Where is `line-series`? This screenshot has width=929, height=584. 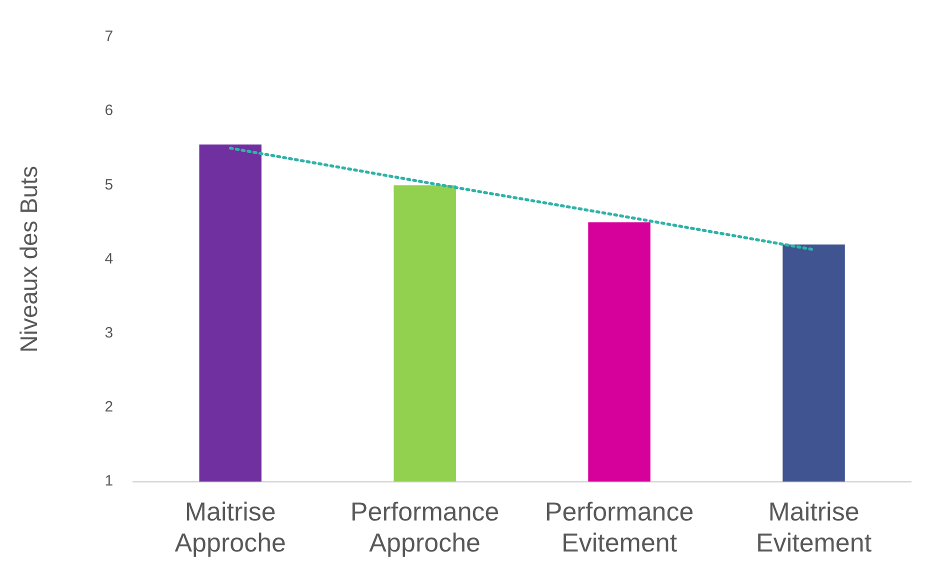
line-series is located at coordinates (522, 199).